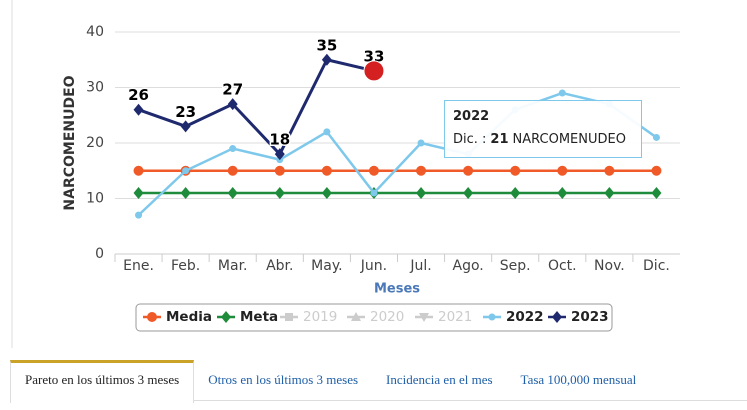 This screenshot has height=410, width=747. I want to click on tooltip-label: Dic. :, so click(470, 139).